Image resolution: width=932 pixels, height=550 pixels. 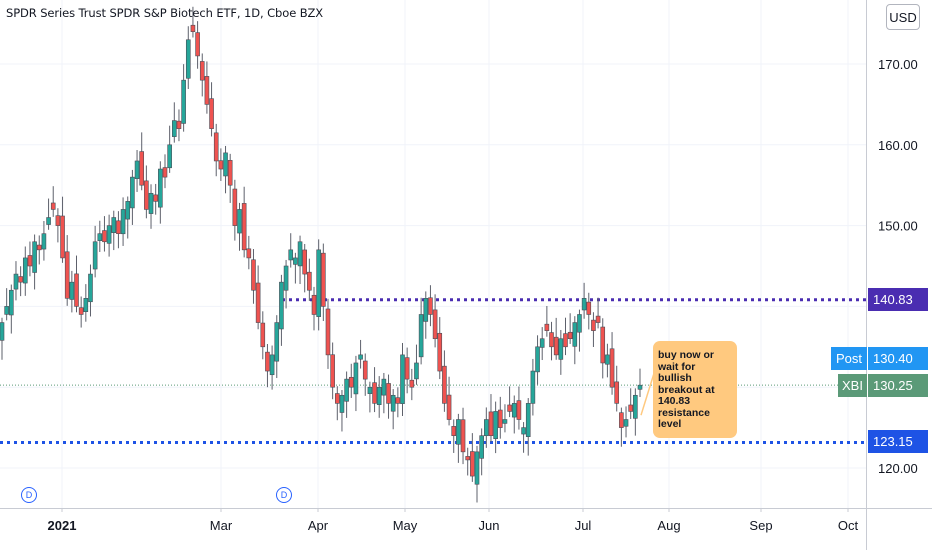 What do you see at coordinates (583, 525) in the screenshot?
I see `x-tick-label: Jul` at bounding box center [583, 525].